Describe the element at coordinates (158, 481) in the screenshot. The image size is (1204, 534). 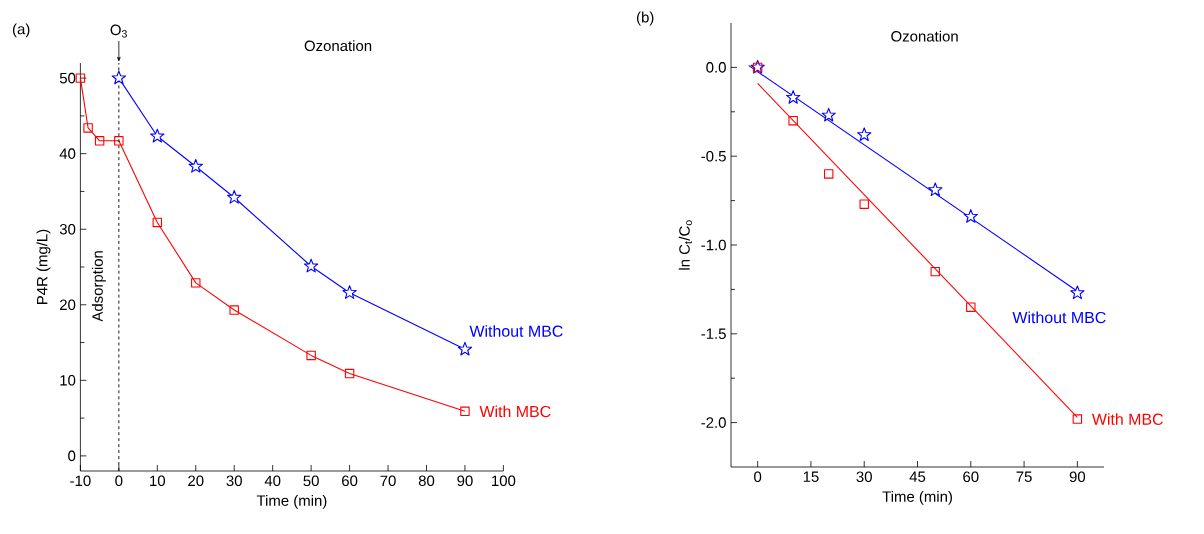
I see `x-tick-label: 10` at that location.